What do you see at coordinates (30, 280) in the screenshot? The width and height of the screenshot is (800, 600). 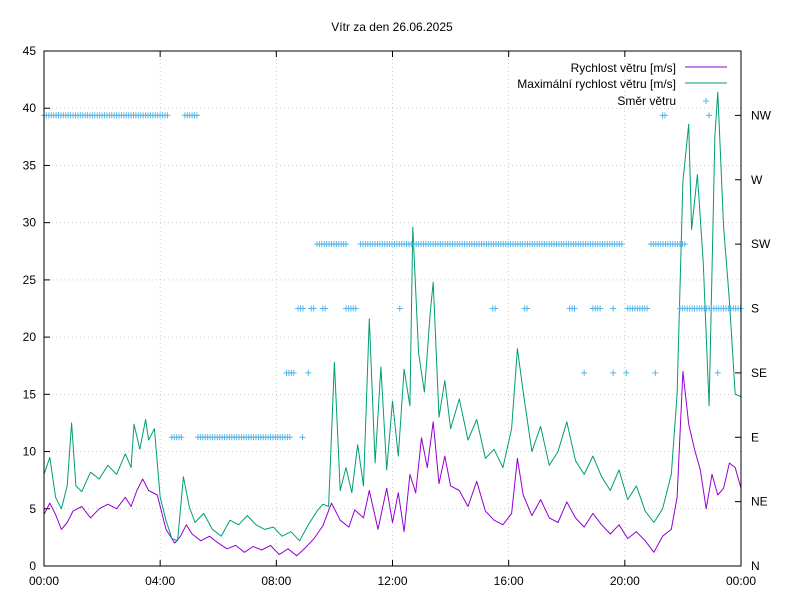 I see `y-tick-label: 25` at bounding box center [30, 280].